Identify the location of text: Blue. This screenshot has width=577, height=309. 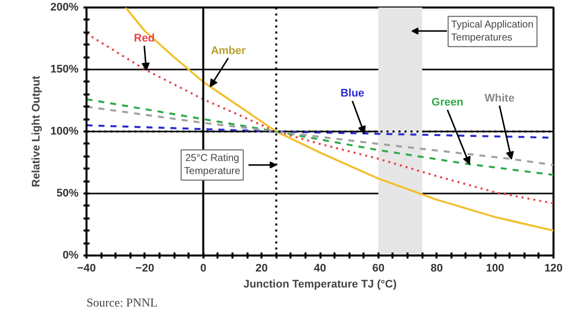
(352, 94).